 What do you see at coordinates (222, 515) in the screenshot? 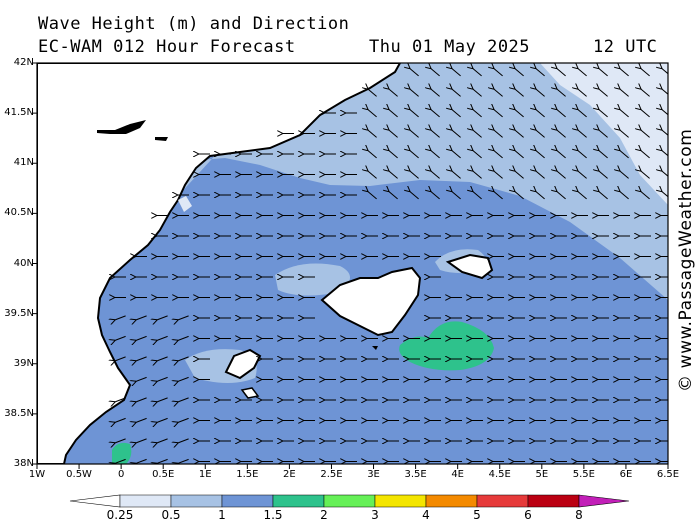
I see `legend-label: 1` at bounding box center [222, 515].